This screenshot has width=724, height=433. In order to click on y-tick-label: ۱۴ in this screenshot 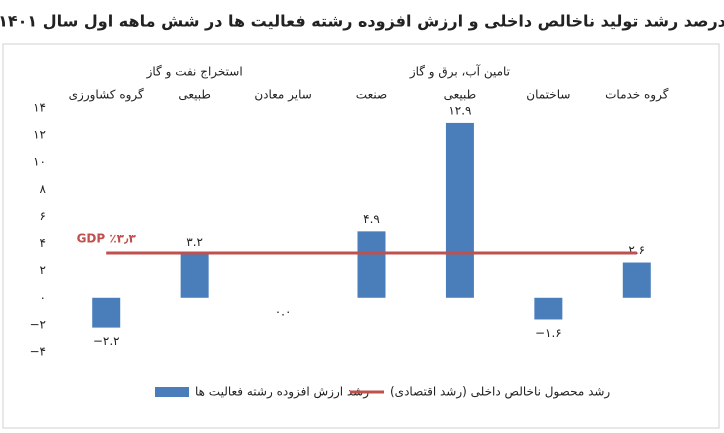, I will do `click(39, 108)`.